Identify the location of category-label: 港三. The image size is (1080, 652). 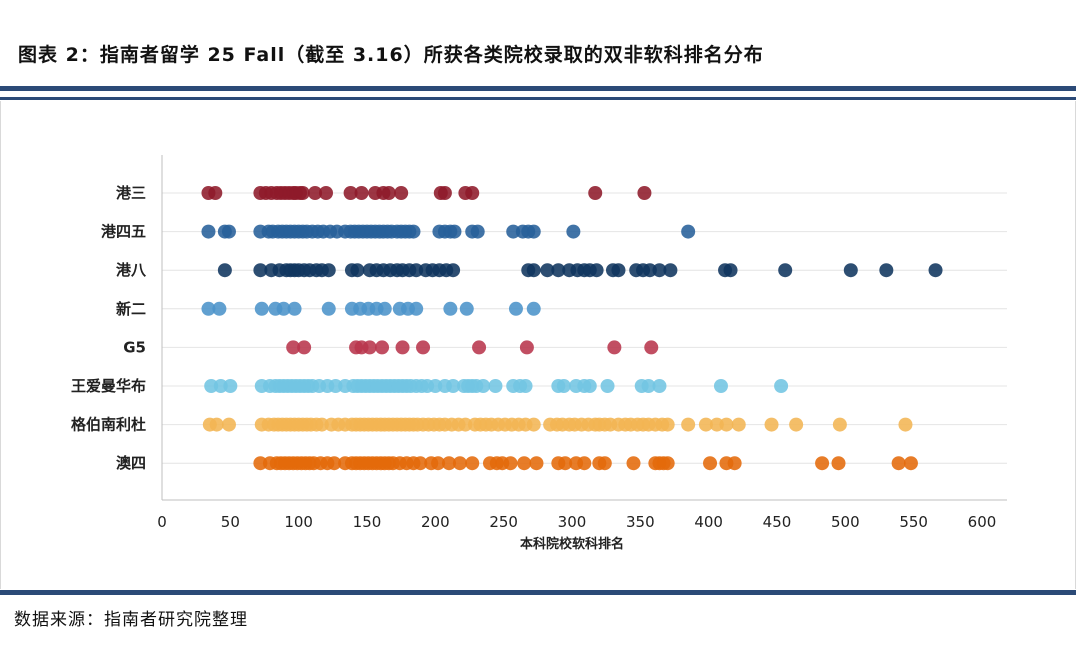
(131, 193).